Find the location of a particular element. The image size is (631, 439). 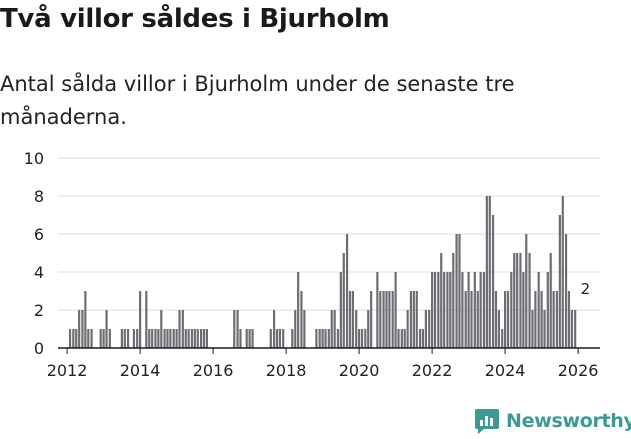

newsworthy-logo: Newsworthy is located at coordinates (552, 421).